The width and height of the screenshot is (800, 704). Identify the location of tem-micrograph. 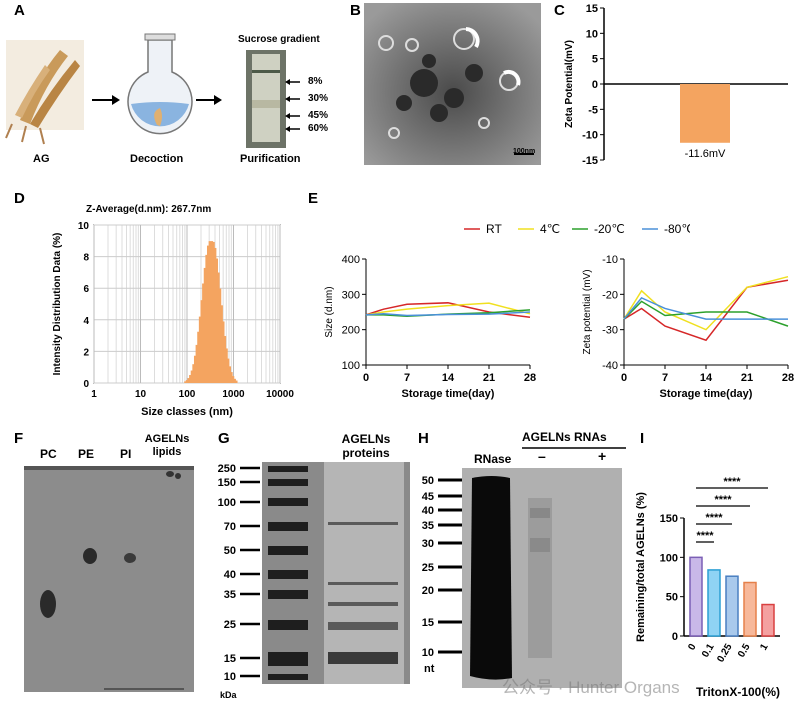
(452, 84).